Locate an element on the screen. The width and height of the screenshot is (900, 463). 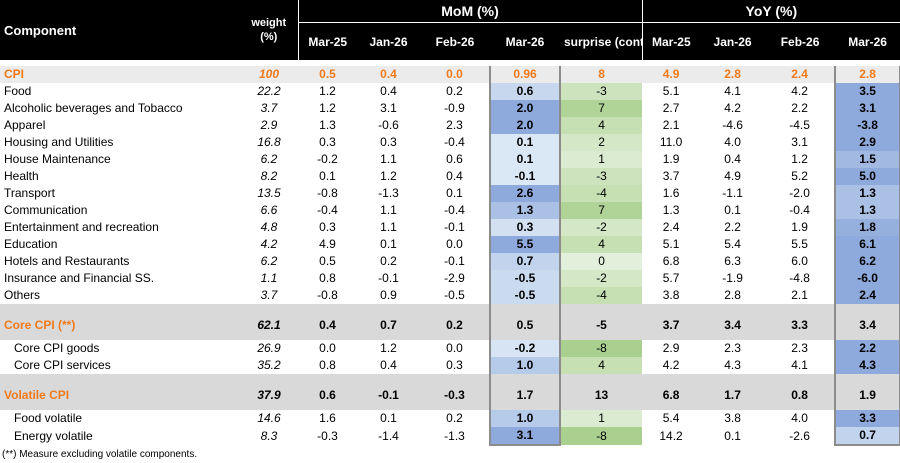
yoy-value: 3.5 is located at coordinates (867, 91).